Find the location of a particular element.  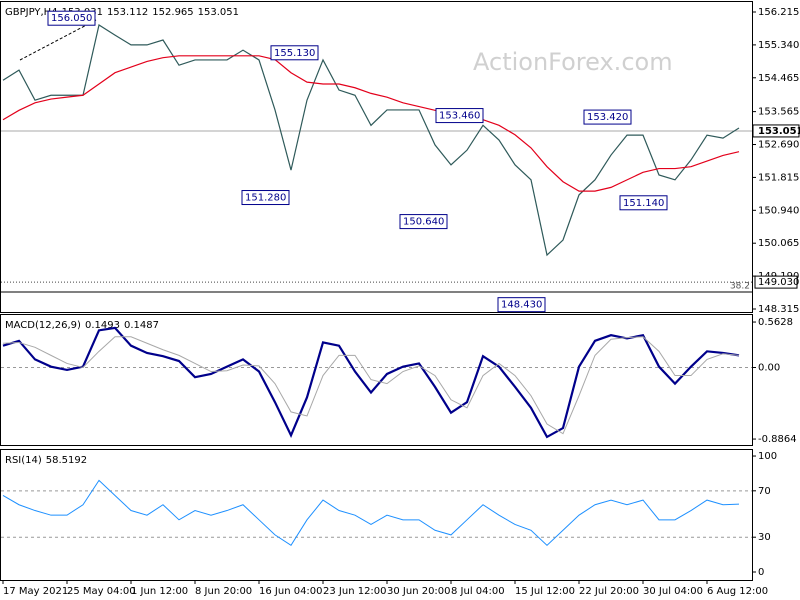

panel-header: RSI(14) 58.5192 is located at coordinates (46, 460).